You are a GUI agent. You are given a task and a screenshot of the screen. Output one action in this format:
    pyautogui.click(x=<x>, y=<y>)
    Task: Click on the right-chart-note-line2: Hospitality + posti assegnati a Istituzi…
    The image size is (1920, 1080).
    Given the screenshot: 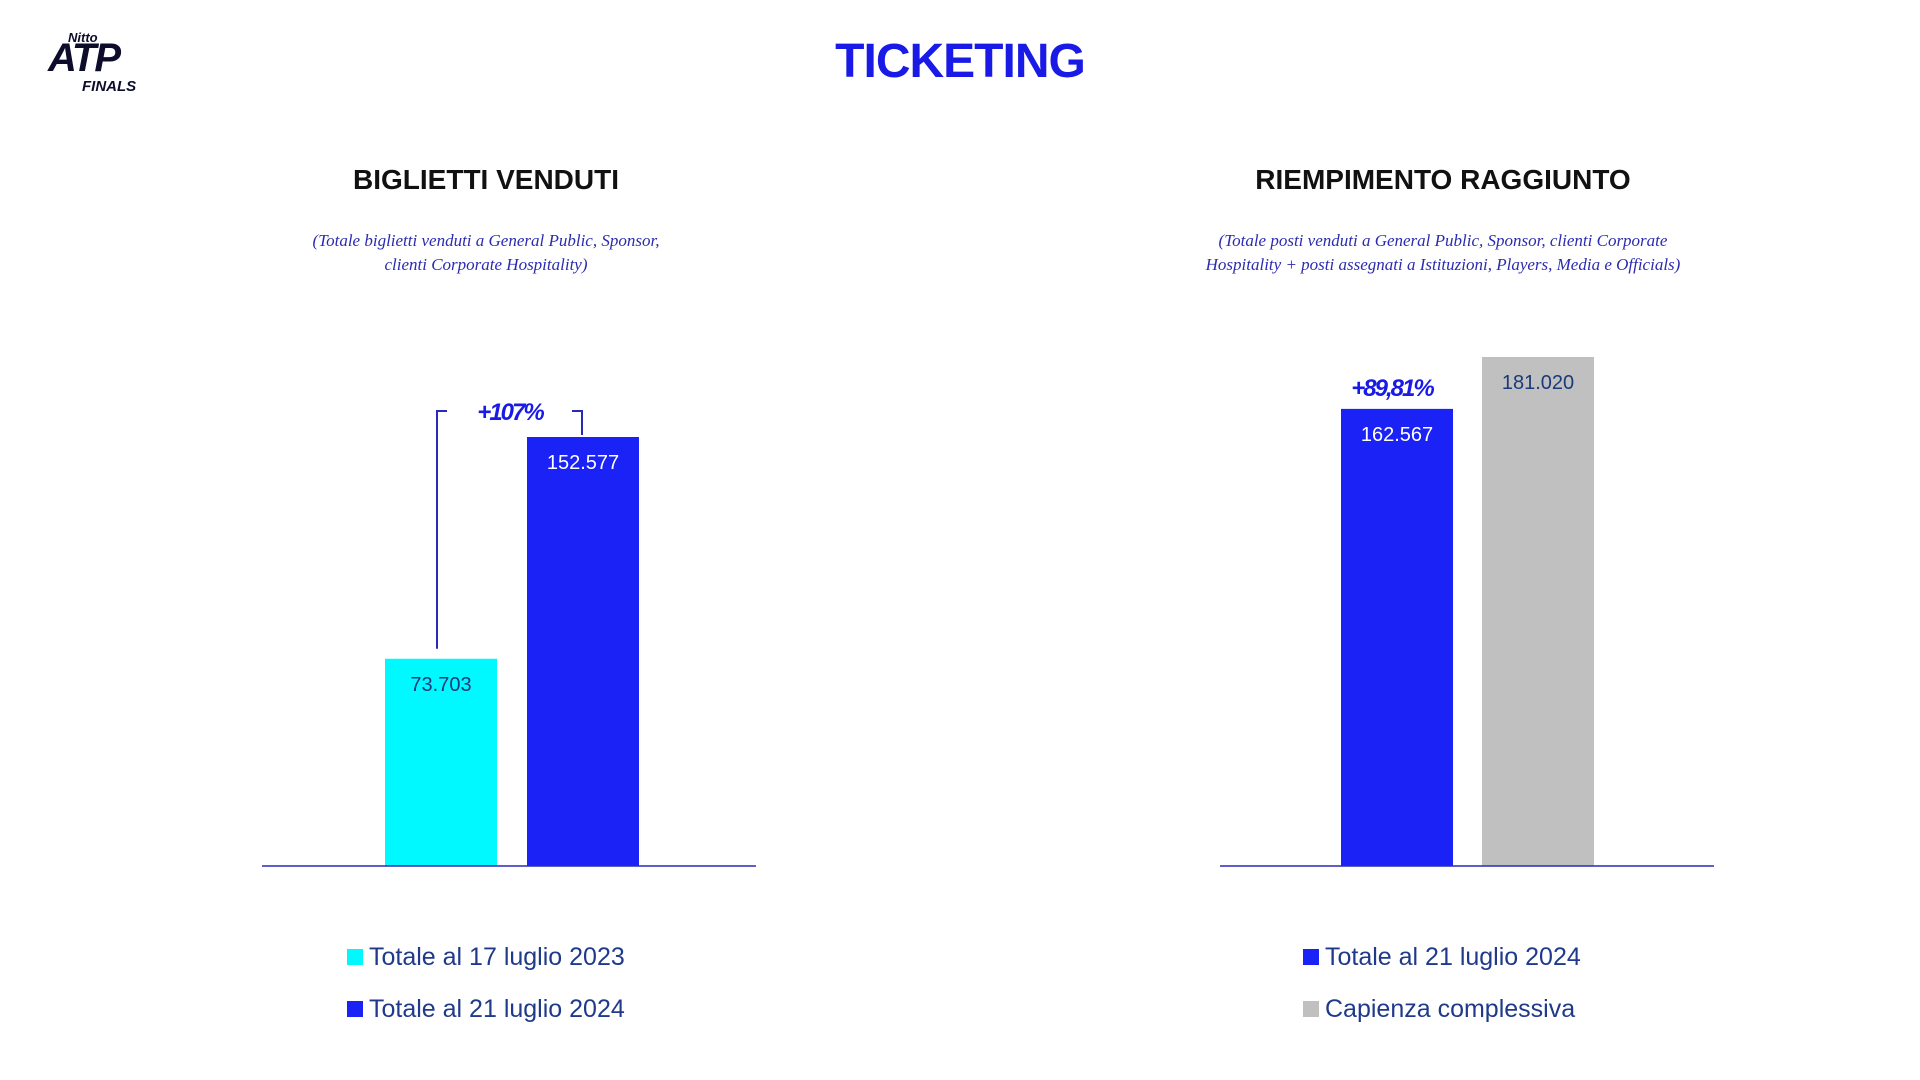 What is the action you would take?
    pyautogui.click(x=1443, y=264)
    